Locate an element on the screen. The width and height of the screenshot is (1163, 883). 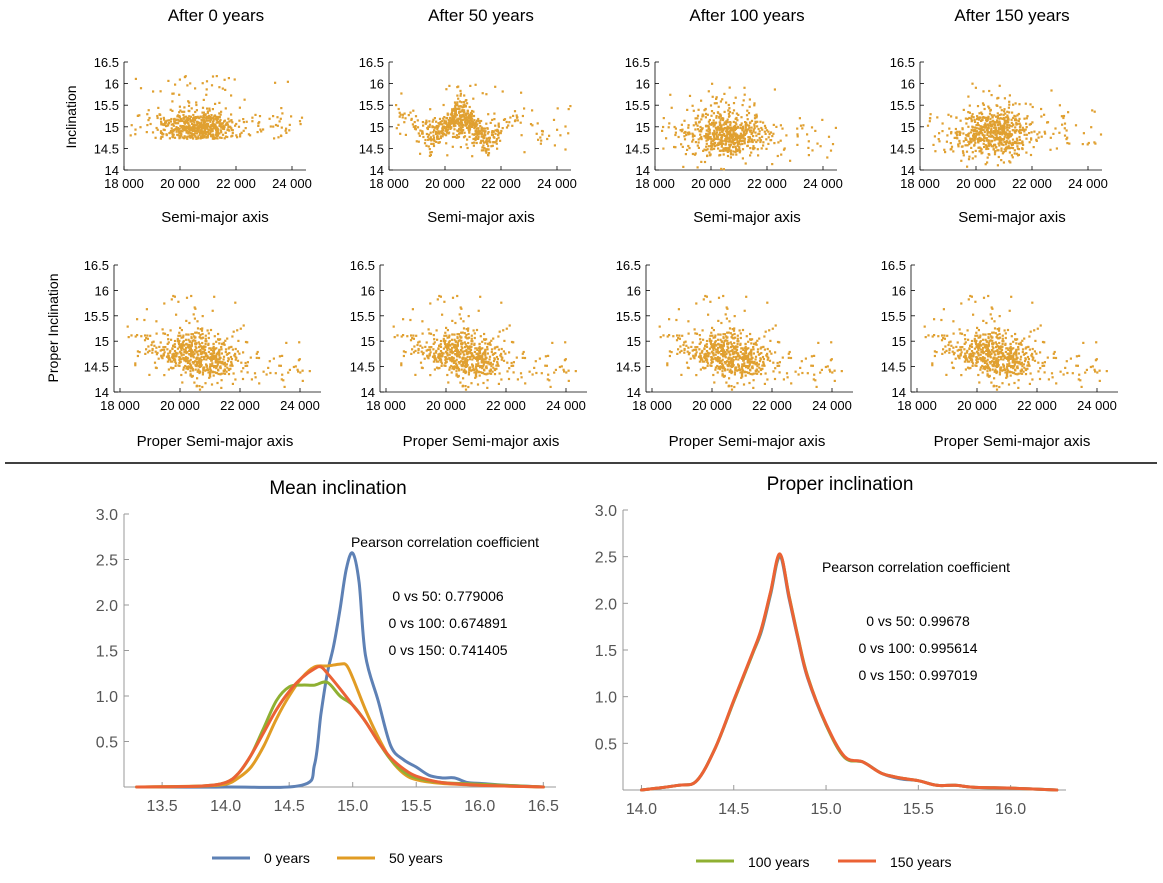
row2-xlabel-2: Proper Semi-major axis is located at coordinates (481, 441).